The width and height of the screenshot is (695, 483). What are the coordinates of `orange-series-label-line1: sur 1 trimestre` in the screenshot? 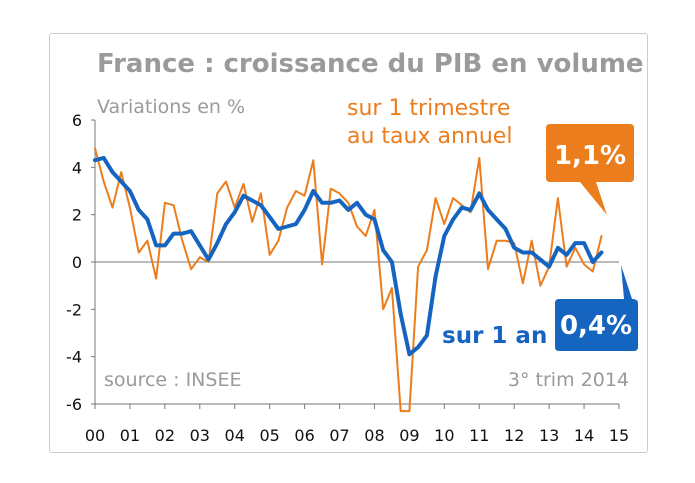 It's located at (428, 108).